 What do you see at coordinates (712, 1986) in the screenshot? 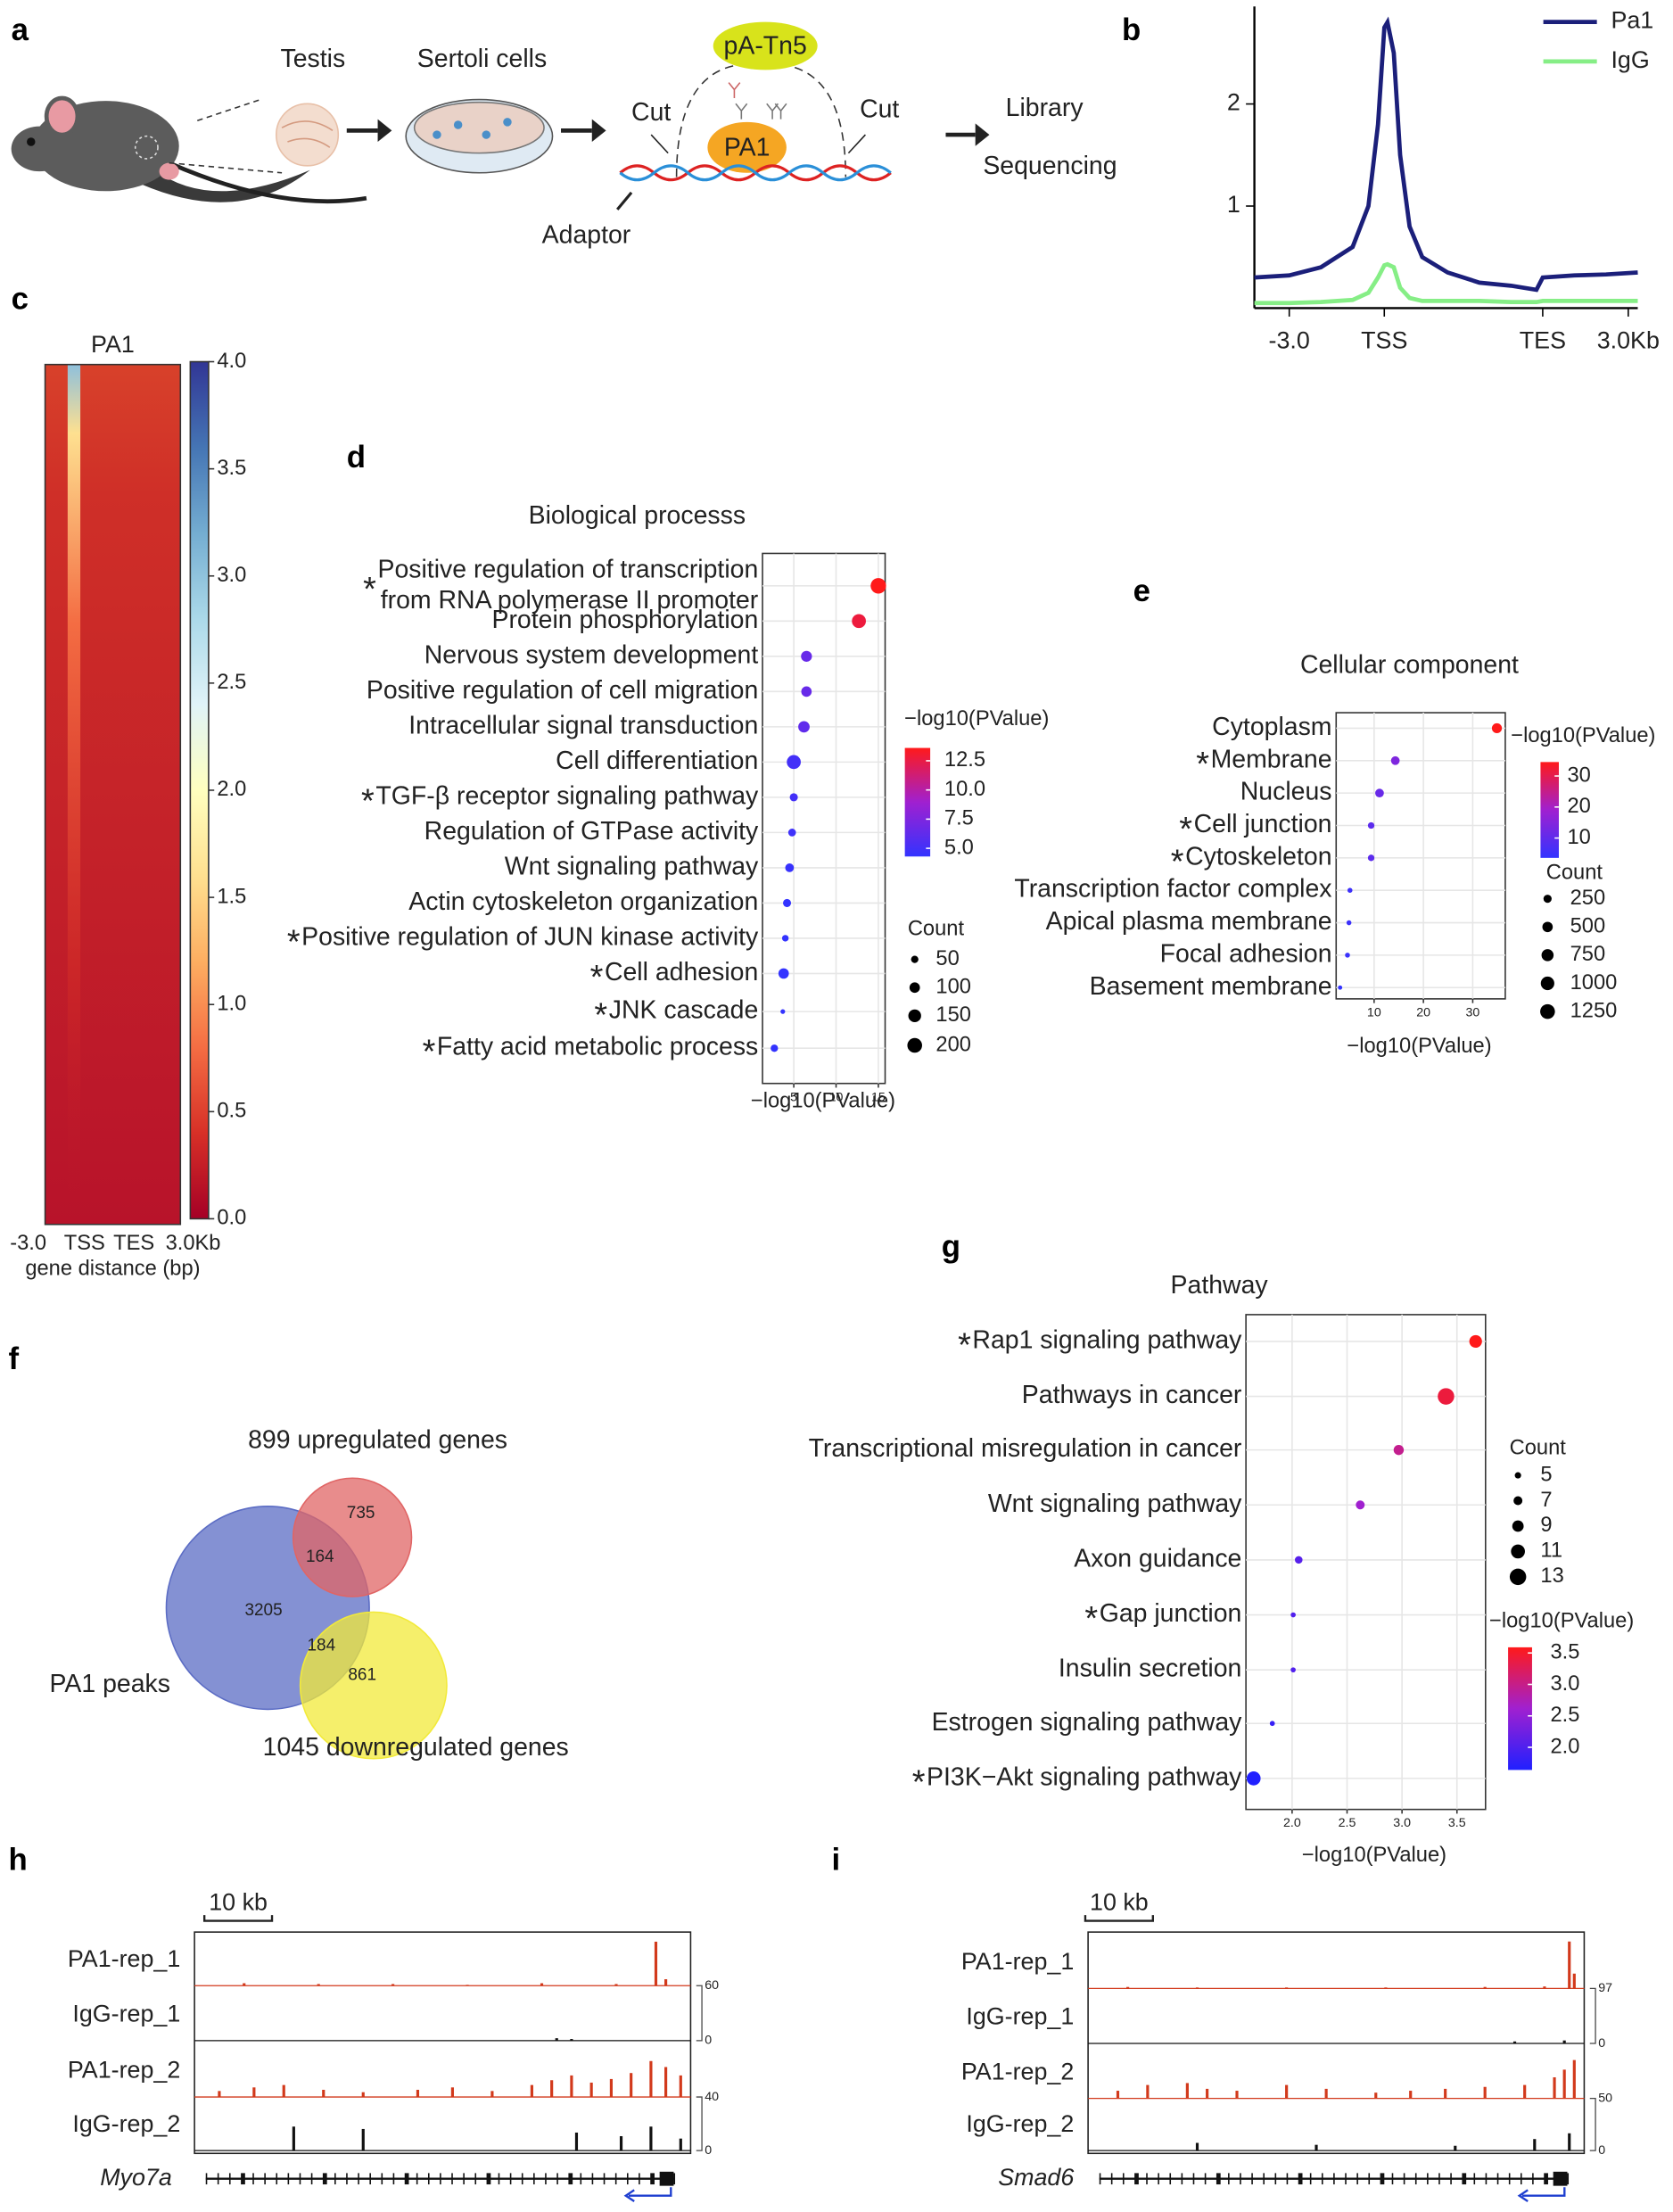
I see `range-label: 60` at bounding box center [712, 1986].